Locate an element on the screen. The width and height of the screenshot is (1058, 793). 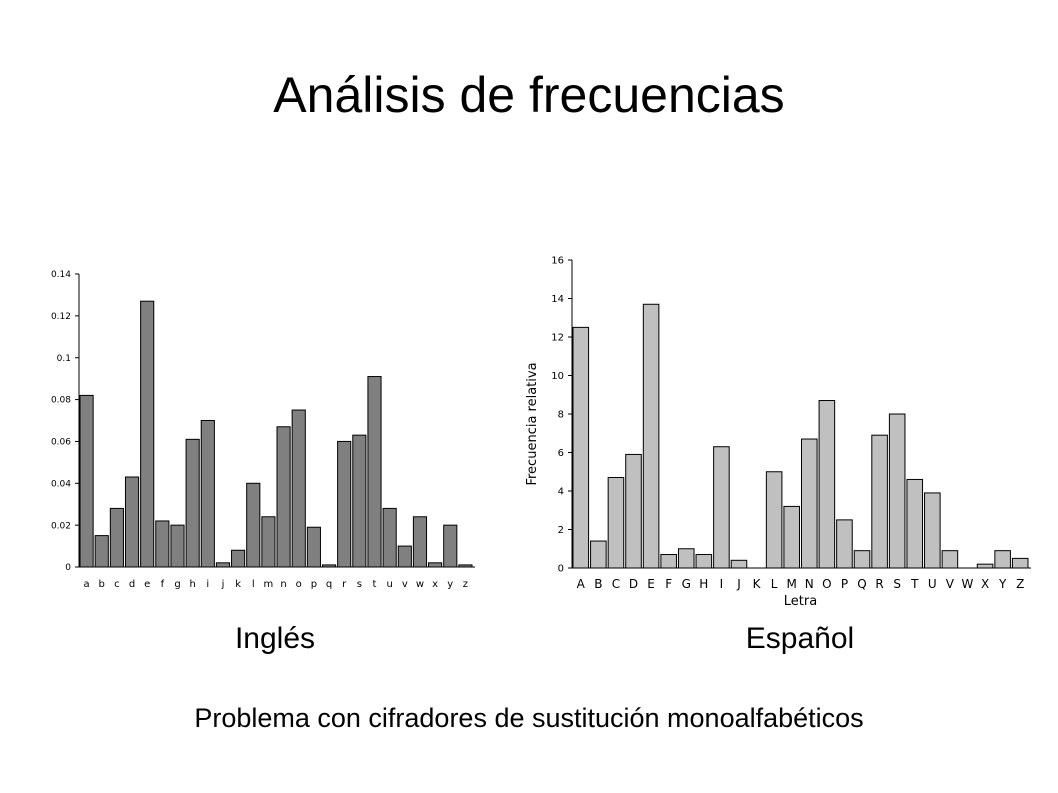
x-tick-label: a is located at coordinates (87, 584).